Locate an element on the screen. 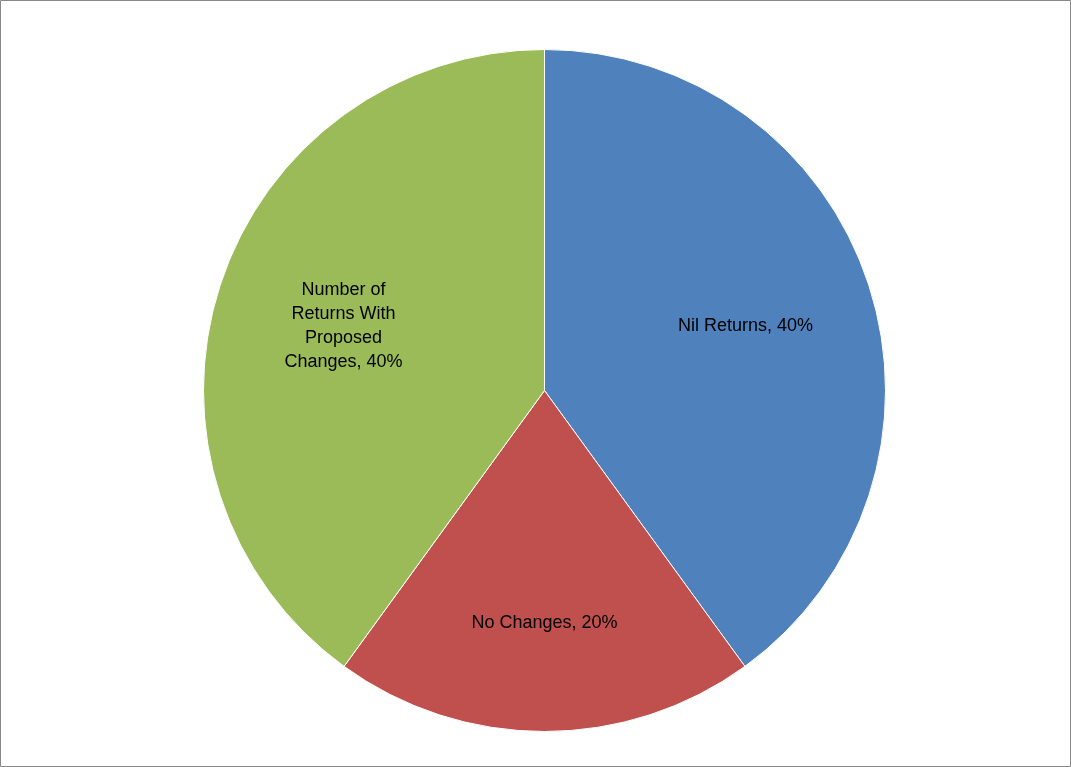  slice-label: Number of Returns With Proposed Changes, 40% is located at coordinates (343, 325).